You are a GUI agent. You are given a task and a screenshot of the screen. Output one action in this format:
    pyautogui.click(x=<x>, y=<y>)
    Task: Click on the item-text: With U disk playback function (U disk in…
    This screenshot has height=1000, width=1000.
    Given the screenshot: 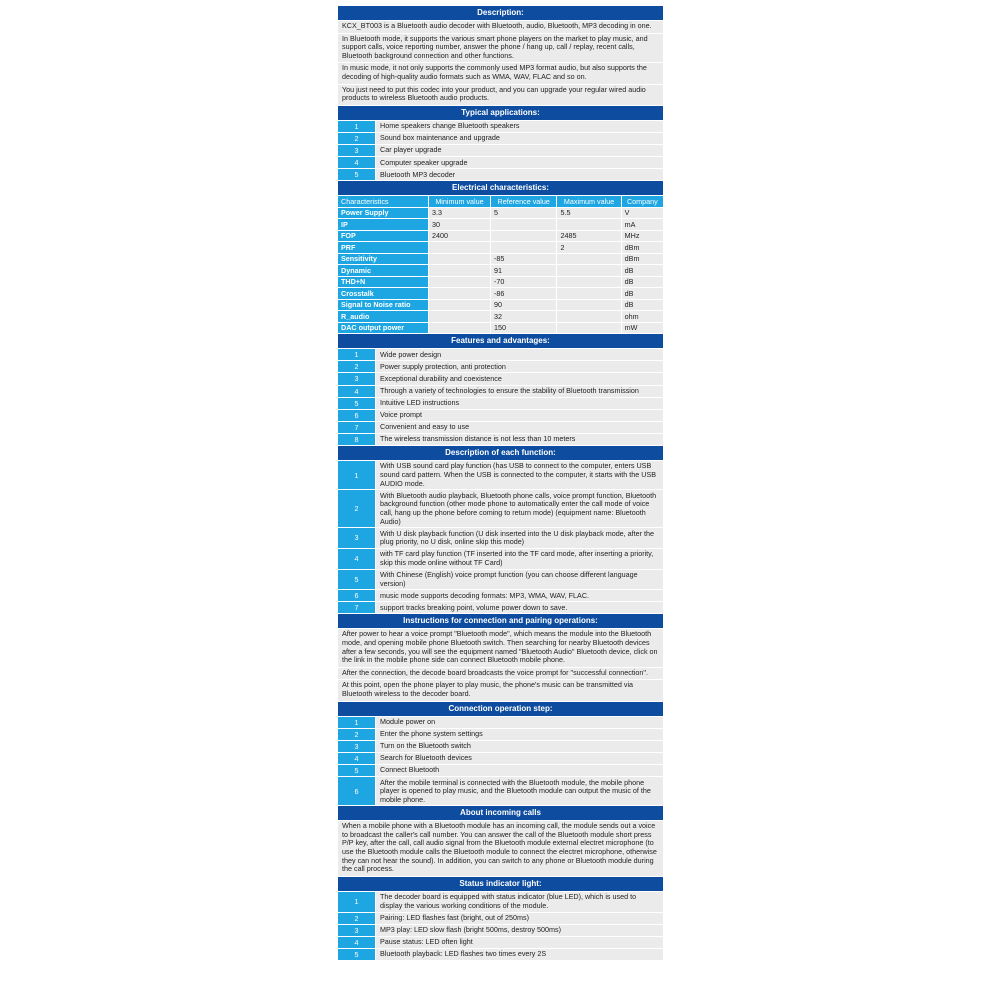 What is the action you would take?
    pyautogui.click(x=519, y=538)
    